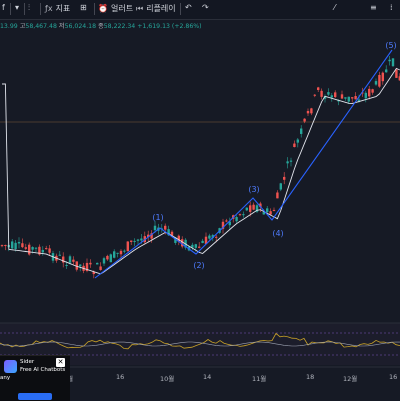 The height and width of the screenshot is (401, 400). I want to click on indicators-label: 지표, so click(63, 8).